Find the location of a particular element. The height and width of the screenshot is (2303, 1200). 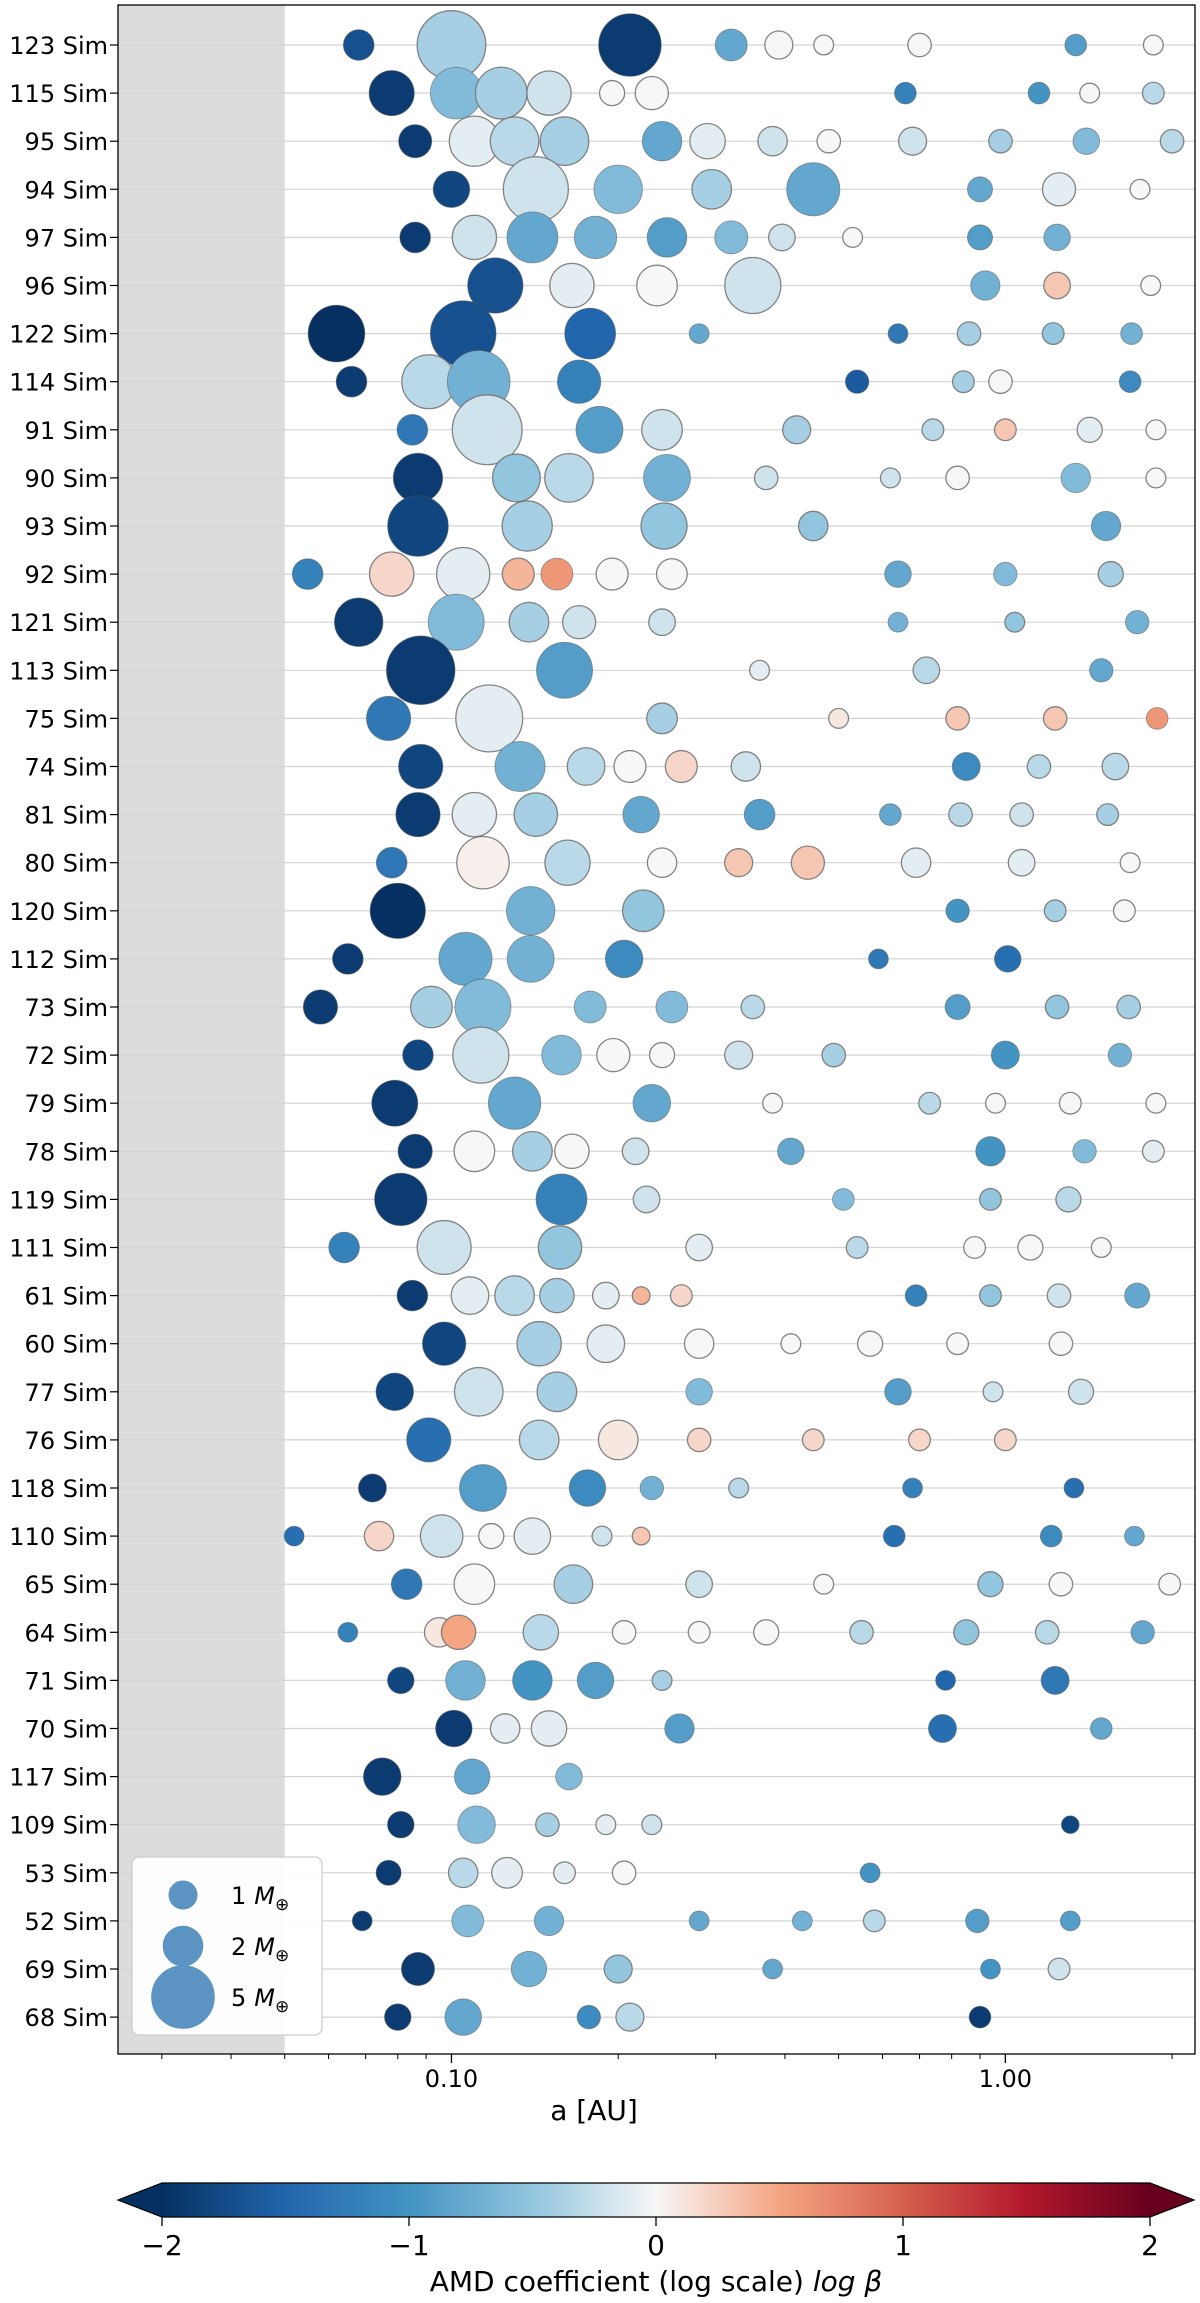

row-label: 74 Sim is located at coordinates (66, 768).